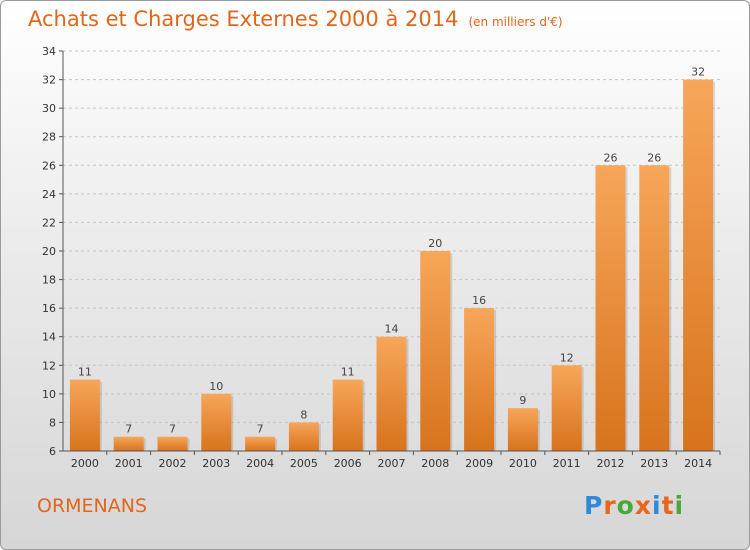 This screenshot has height=550, width=750. I want to click on y-tick-label: 8, so click(52, 422).